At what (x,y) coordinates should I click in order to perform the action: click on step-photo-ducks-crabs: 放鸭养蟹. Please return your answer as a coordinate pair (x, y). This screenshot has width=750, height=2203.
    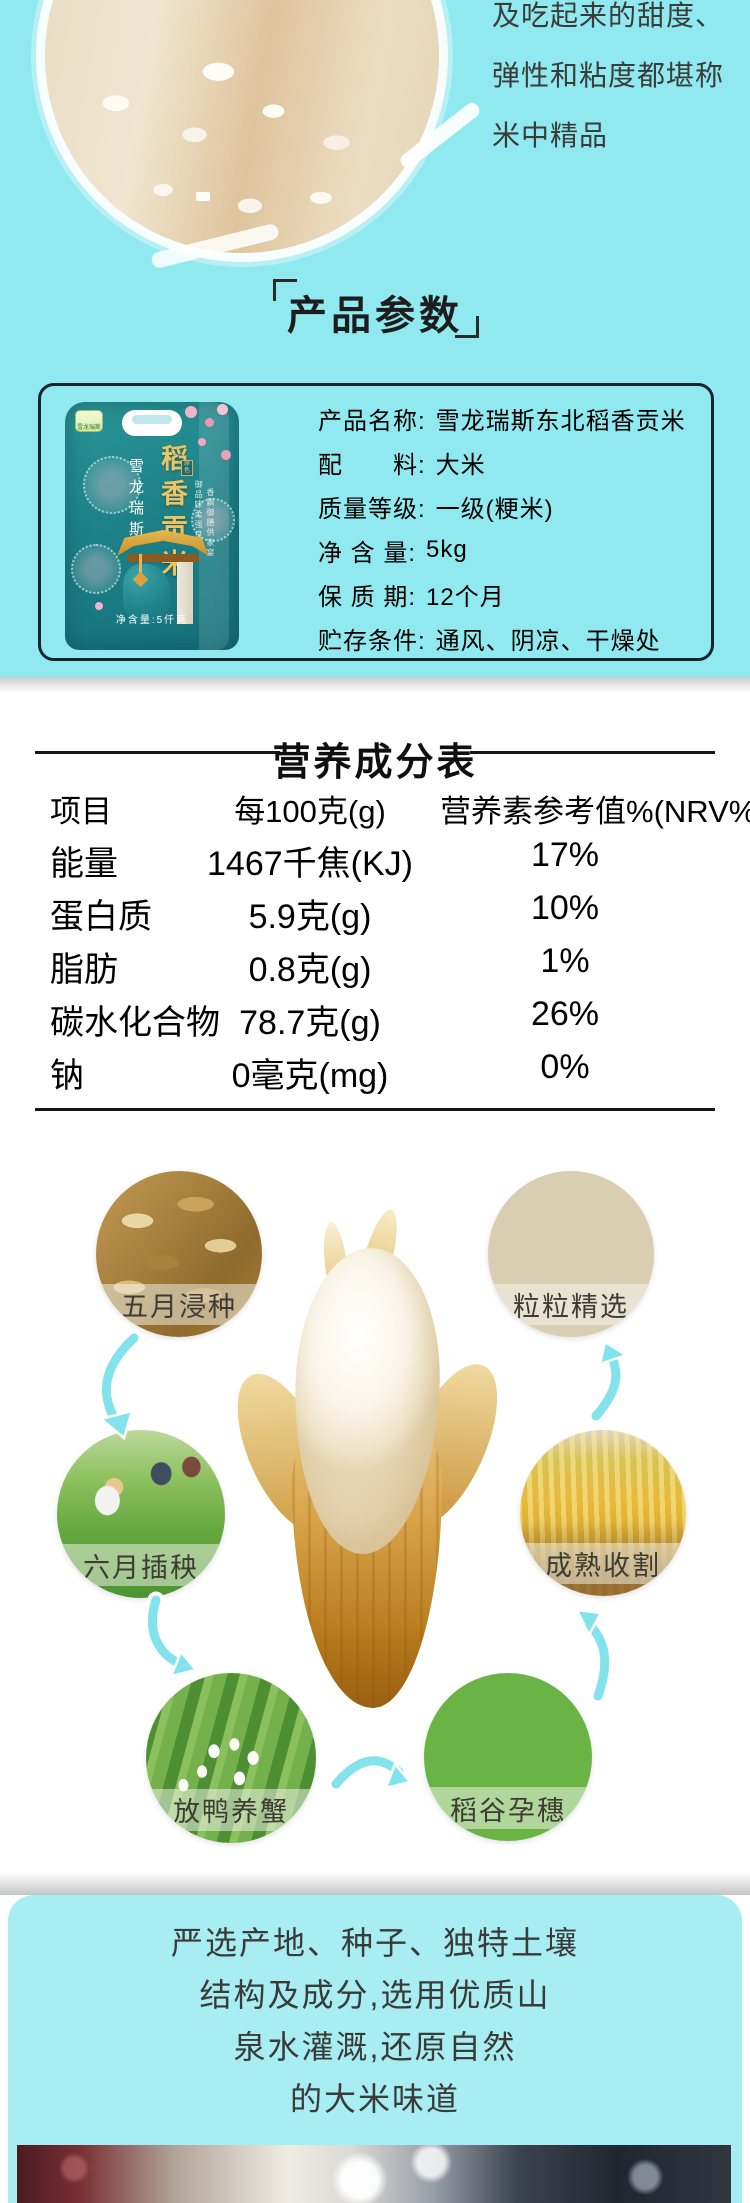
    Looking at the image, I should click on (231, 1758).